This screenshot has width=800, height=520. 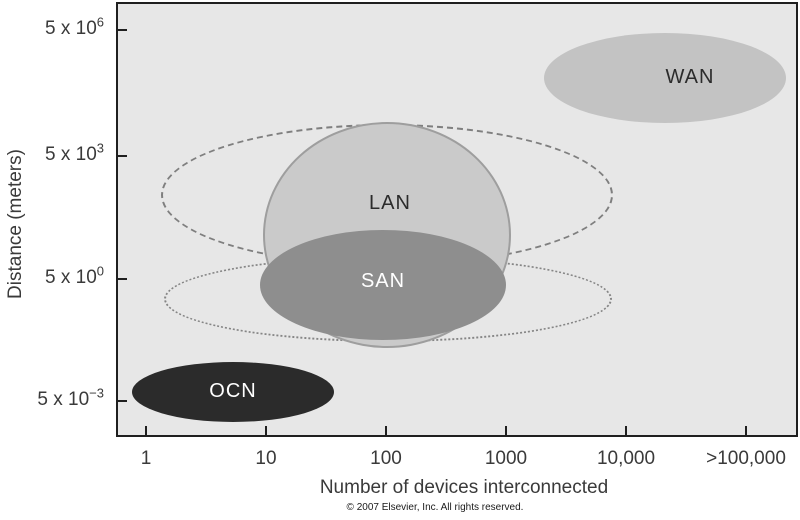 What do you see at coordinates (100, 271) in the screenshot?
I see `y-tick-exponent: 0` at bounding box center [100, 271].